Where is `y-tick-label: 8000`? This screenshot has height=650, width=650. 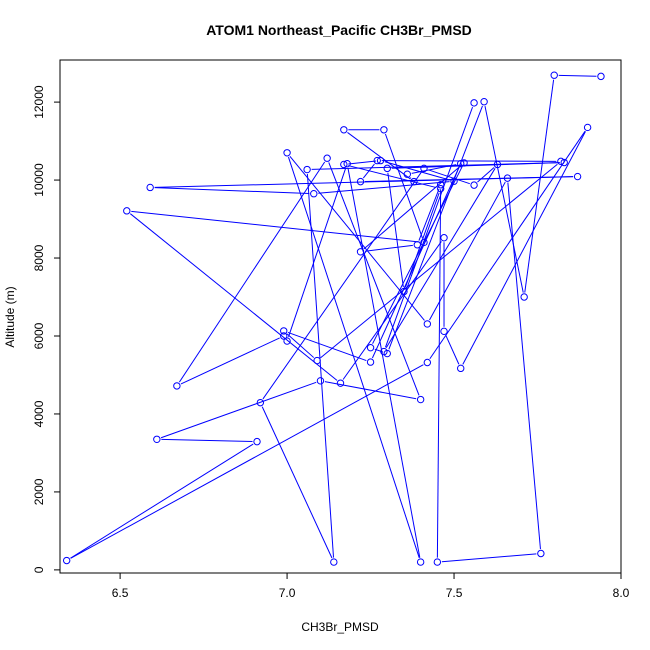
y-tick-label: 8000 is located at coordinates (39, 257).